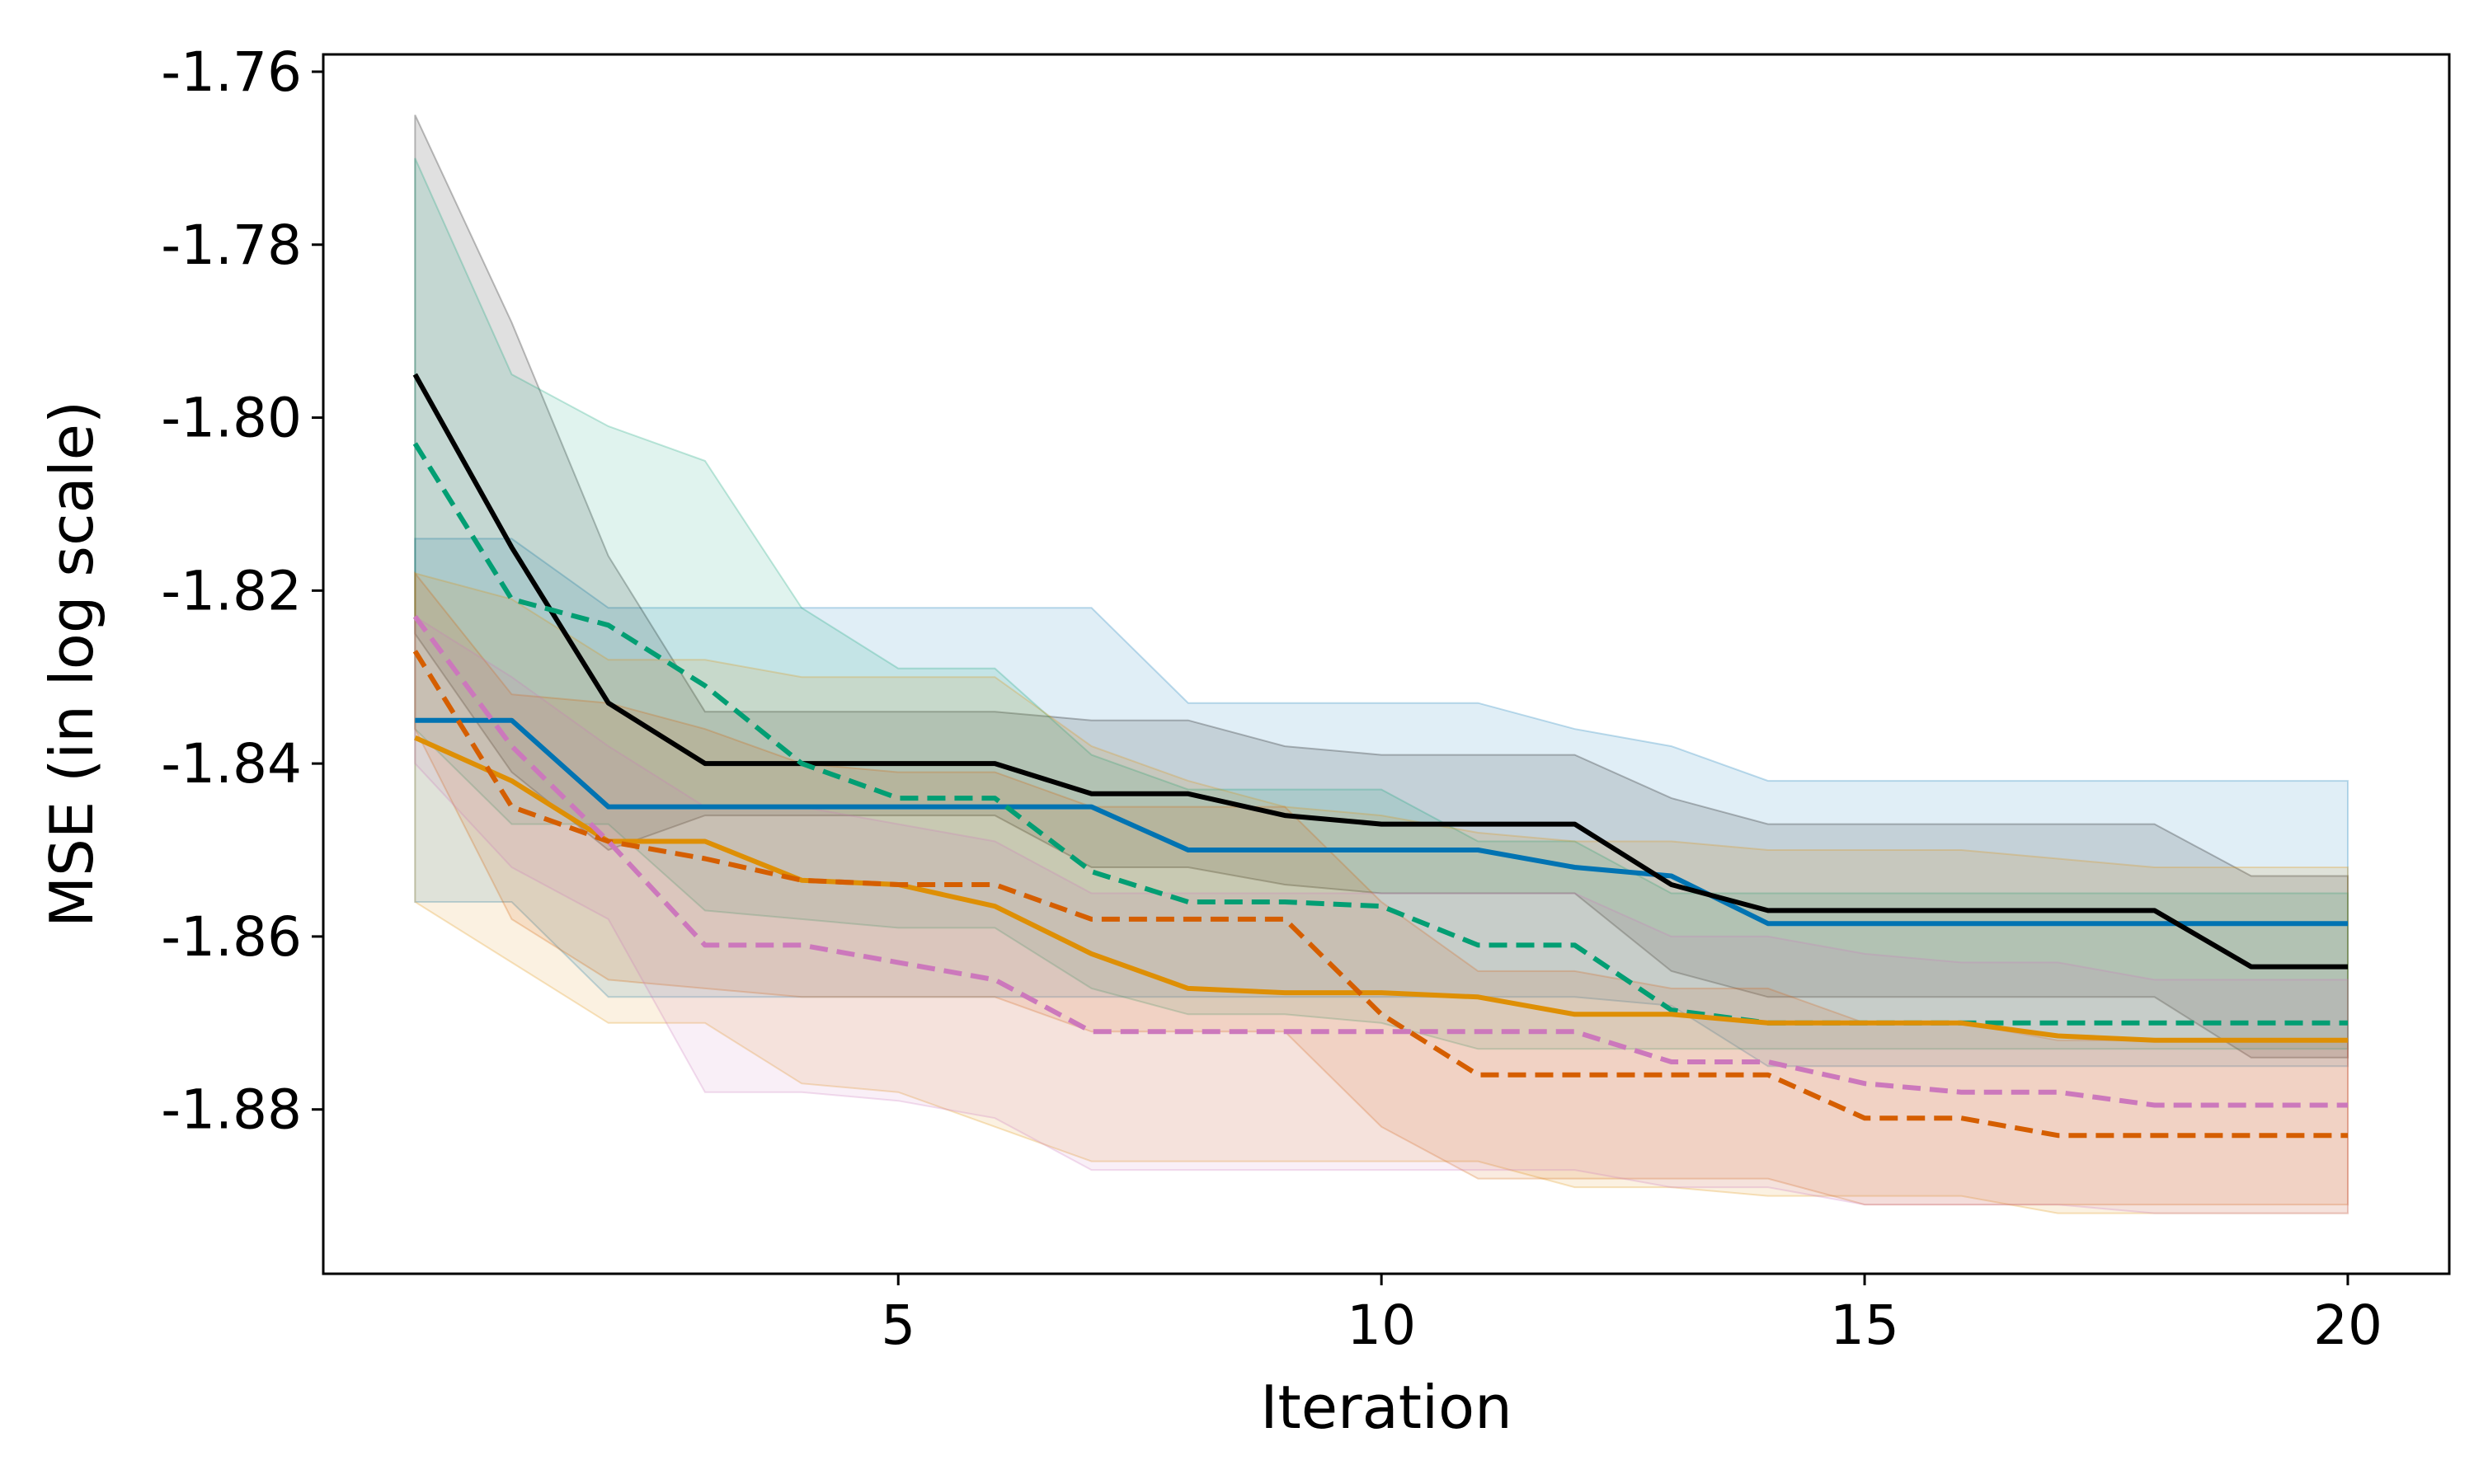 This screenshot has width=2474, height=1484. I want to click on x-tick-label: 5, so click(898, 1325).